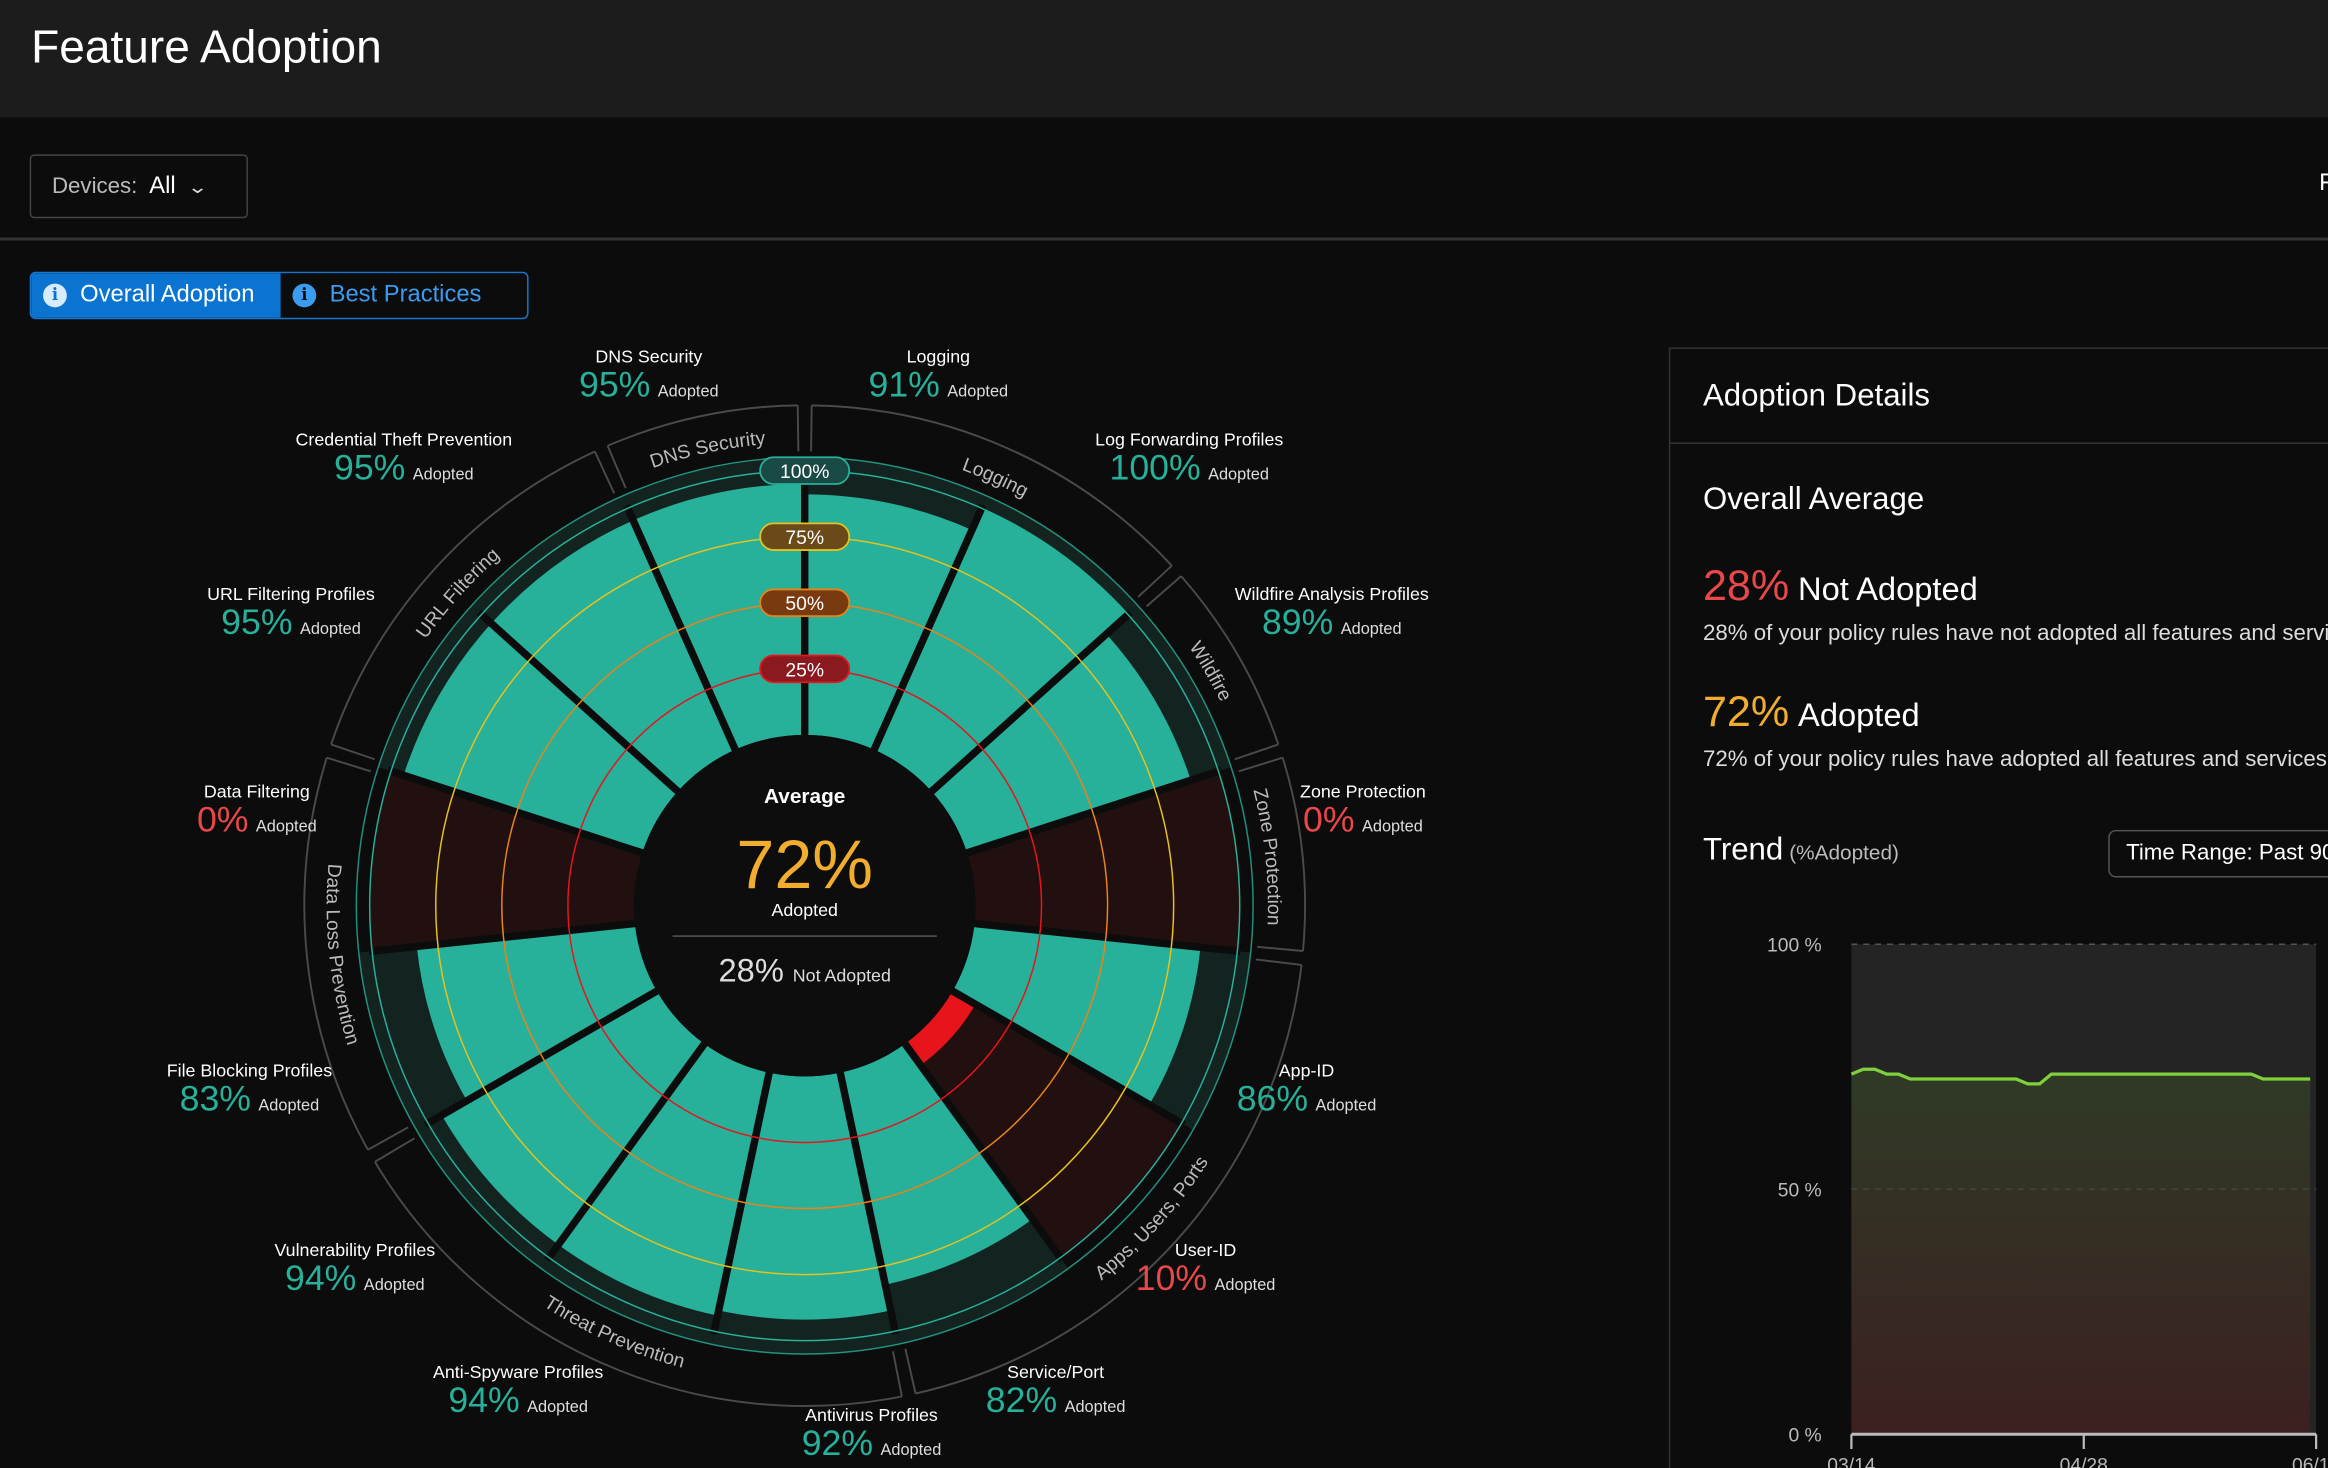  Describe the element at coordinates (198, 186) in the screenshot. I see `chevron-down-icon: ⌄` at that location.